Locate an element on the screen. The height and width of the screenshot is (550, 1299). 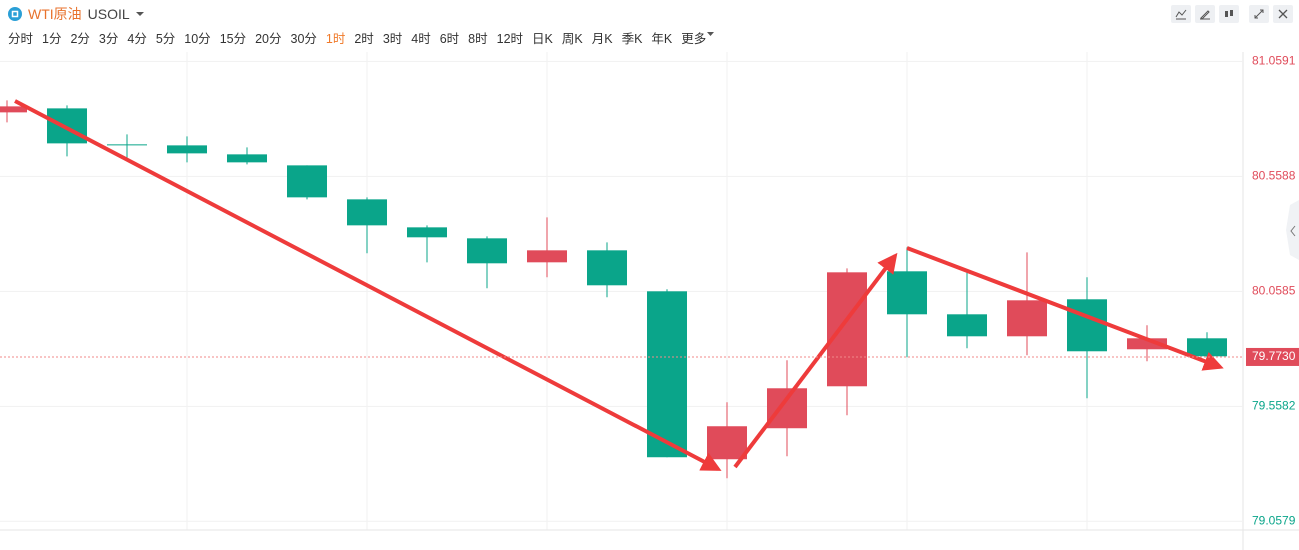
timeframe-button: 周K is located at coordinates (572, 39).